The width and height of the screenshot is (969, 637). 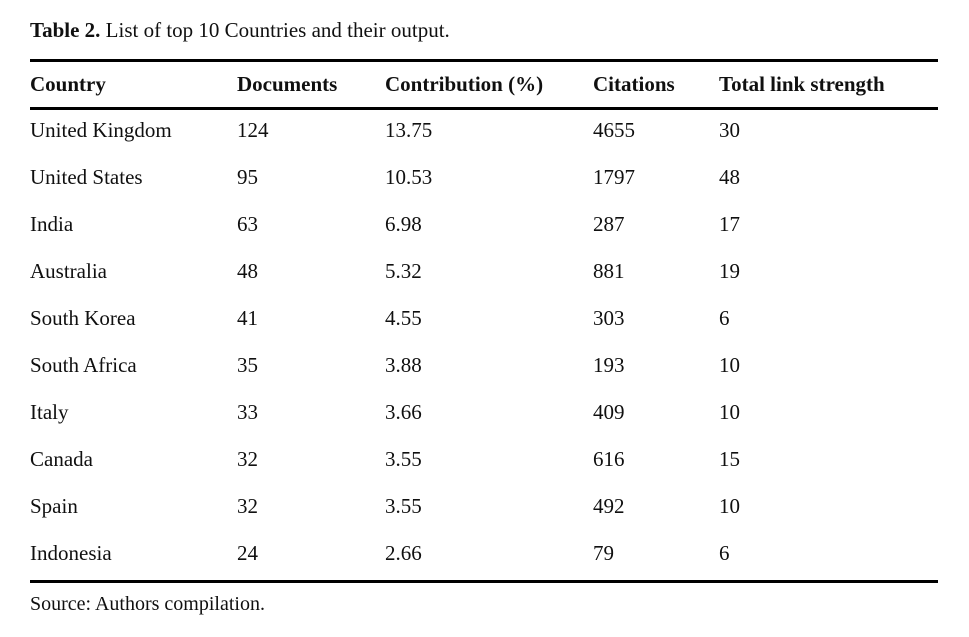 What do you see at coordinates (68, 84) in the screenshot?
I see `column-header-country: Country` at bounding box center [68, 84].